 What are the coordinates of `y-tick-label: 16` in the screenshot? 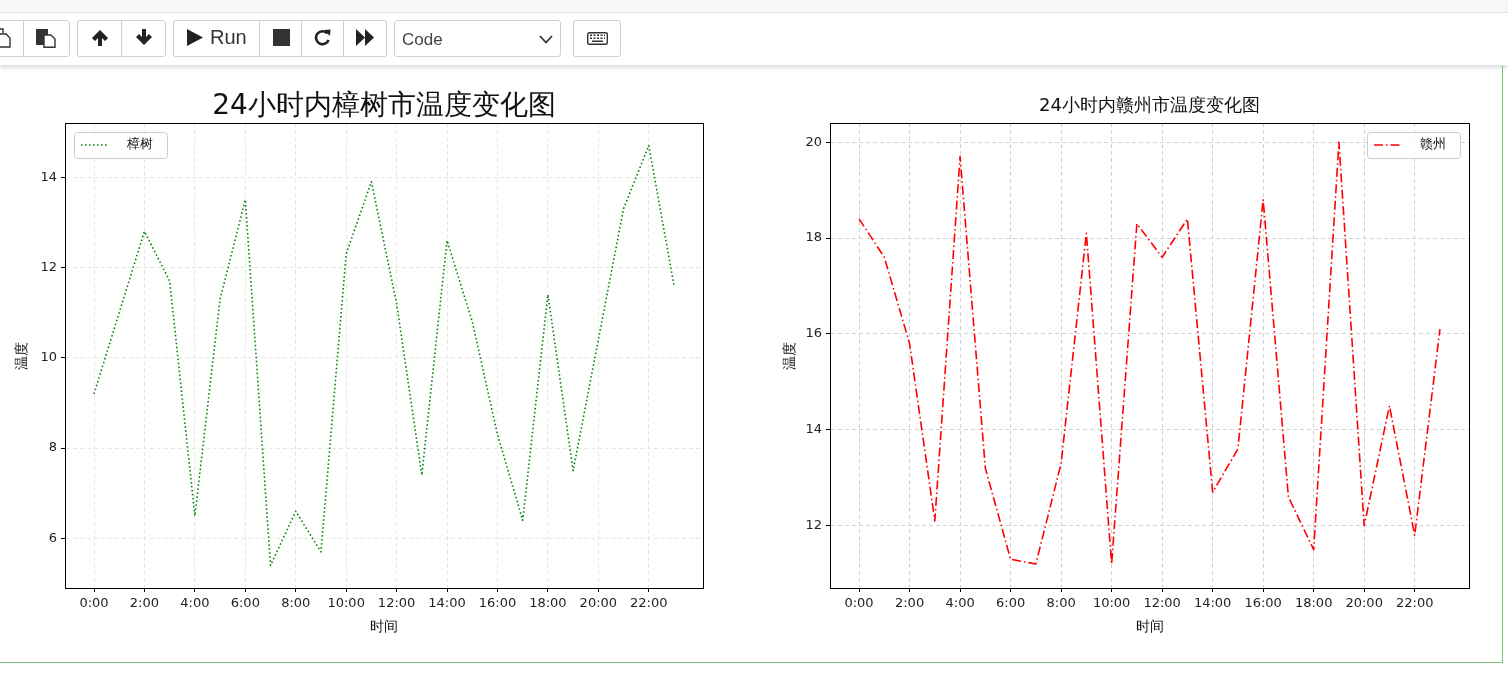 It's located at (813, 333).